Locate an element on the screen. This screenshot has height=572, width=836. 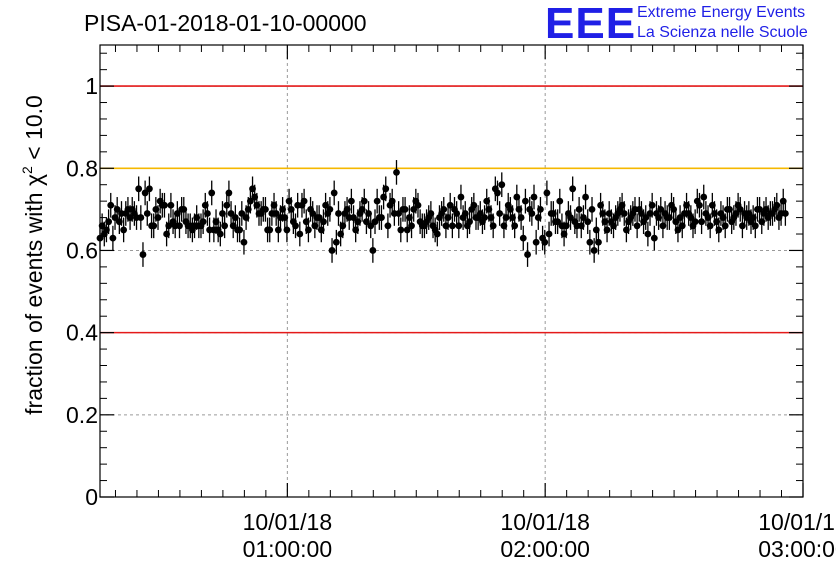
y-axis-label-sup: 2 is located at coordinates (27, 170).